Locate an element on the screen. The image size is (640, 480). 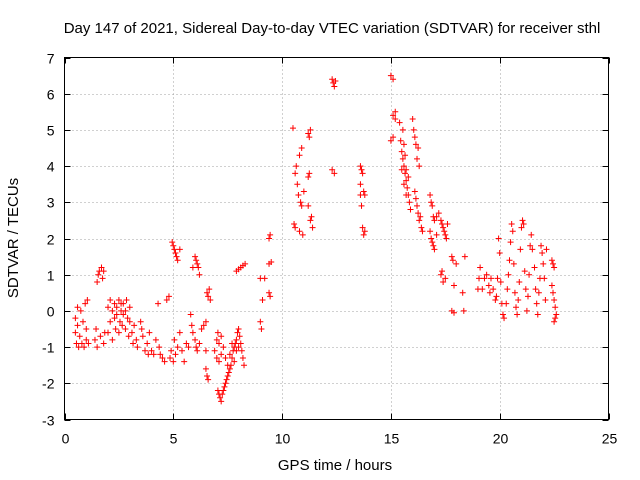
x-tick-label: 10 is located at coordinates (283, 439).